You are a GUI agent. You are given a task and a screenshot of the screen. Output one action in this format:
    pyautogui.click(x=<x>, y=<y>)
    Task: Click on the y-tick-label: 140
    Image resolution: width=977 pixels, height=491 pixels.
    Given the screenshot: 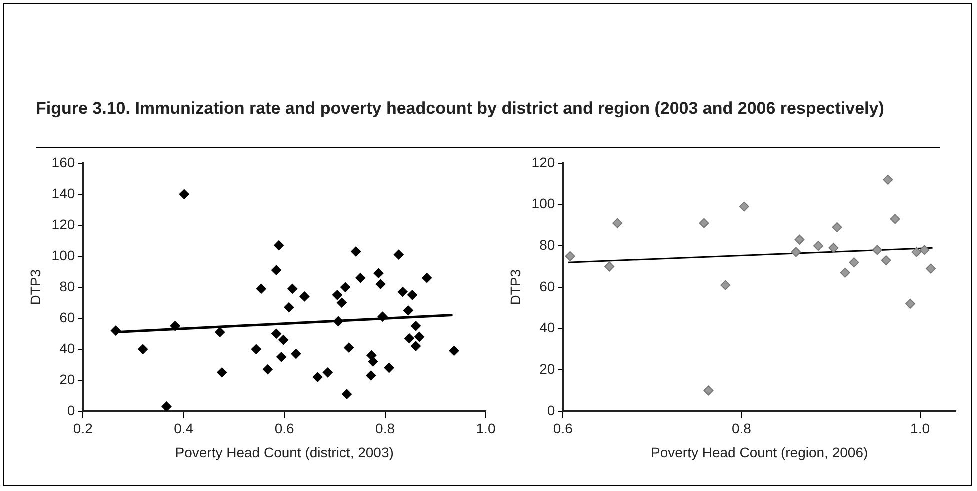 What is the action you would take?
    pyautogui.click(x=64, y=193)
    